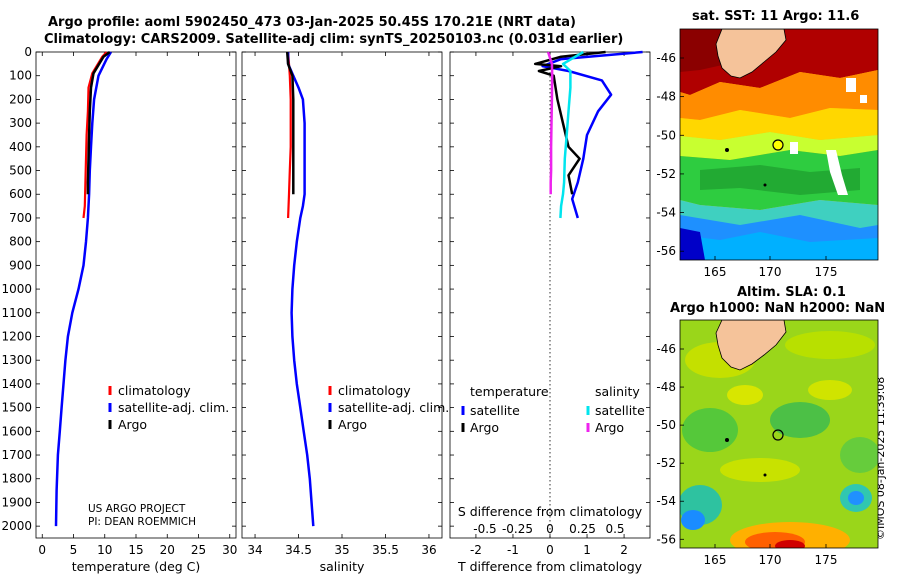  I want to click on x-axis-label: temperature (deg C), so click(136, 566).